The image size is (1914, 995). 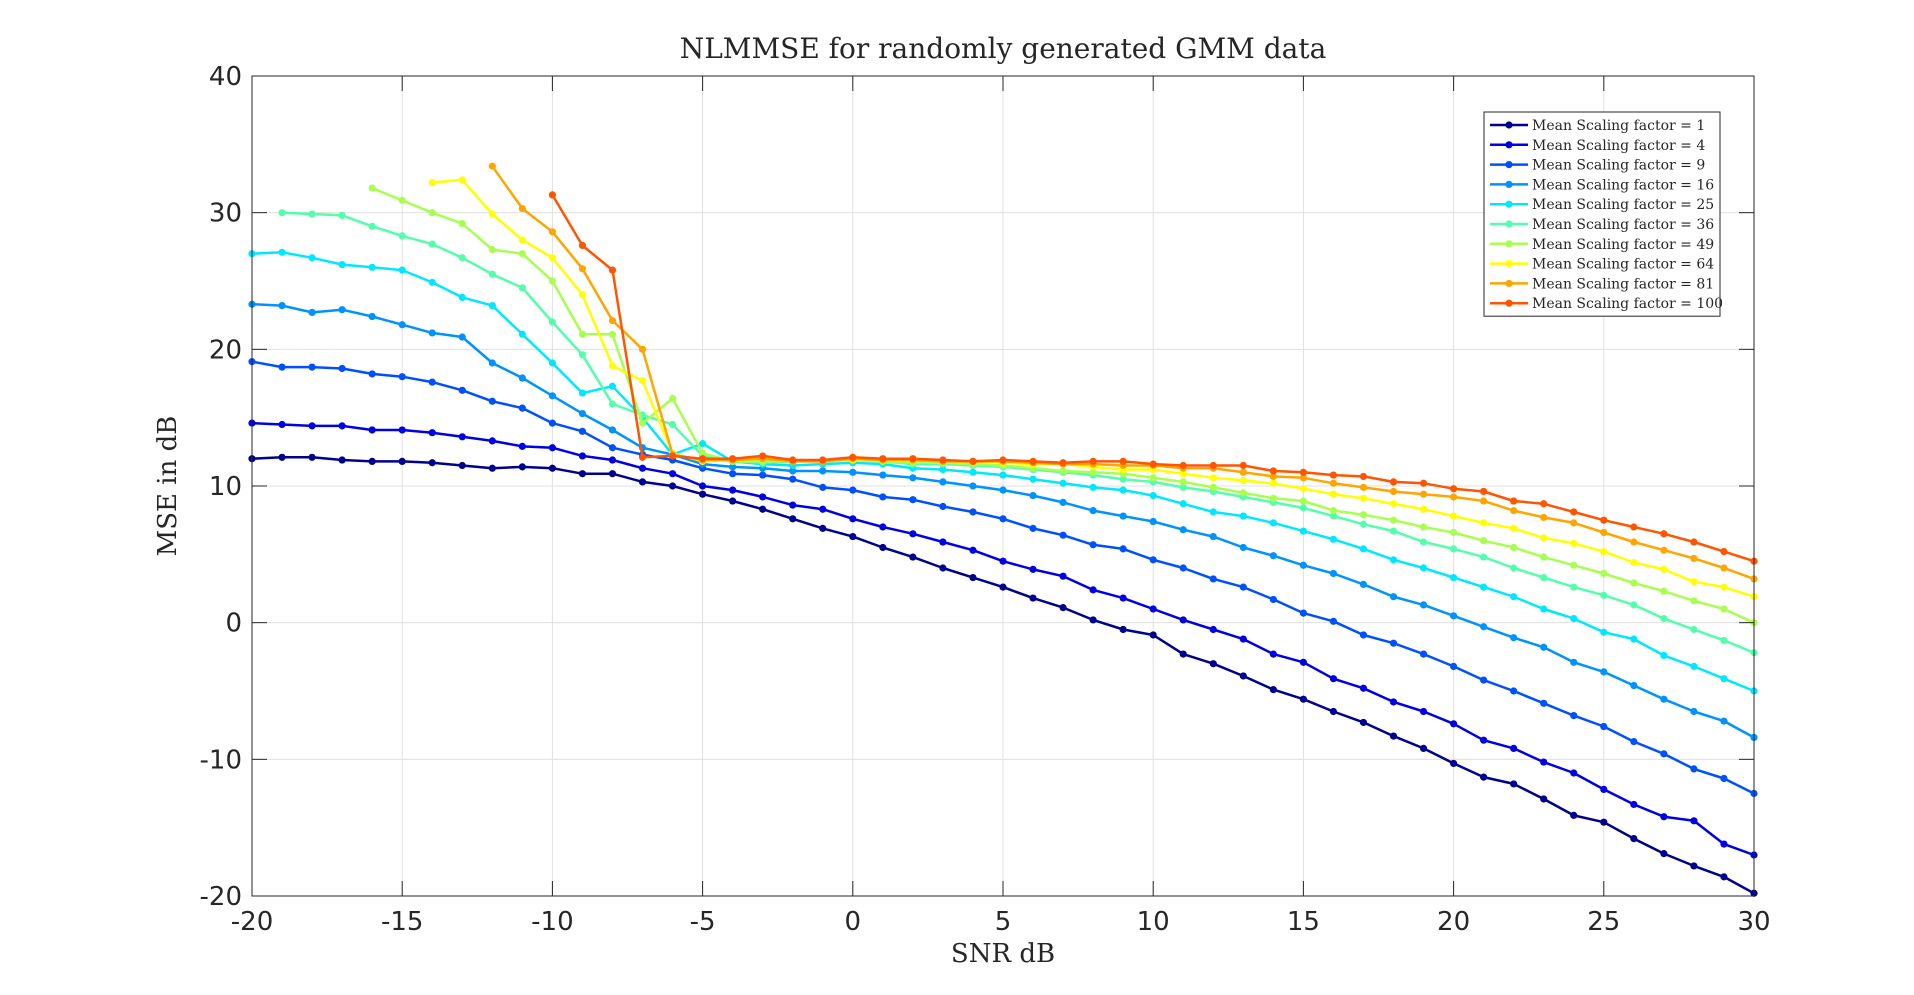 What do you see at coordinates (1623, 284) in the screenshot?
I see `legend-label: Mean Scaling factor = 81` at bounding box center [1623, 284].